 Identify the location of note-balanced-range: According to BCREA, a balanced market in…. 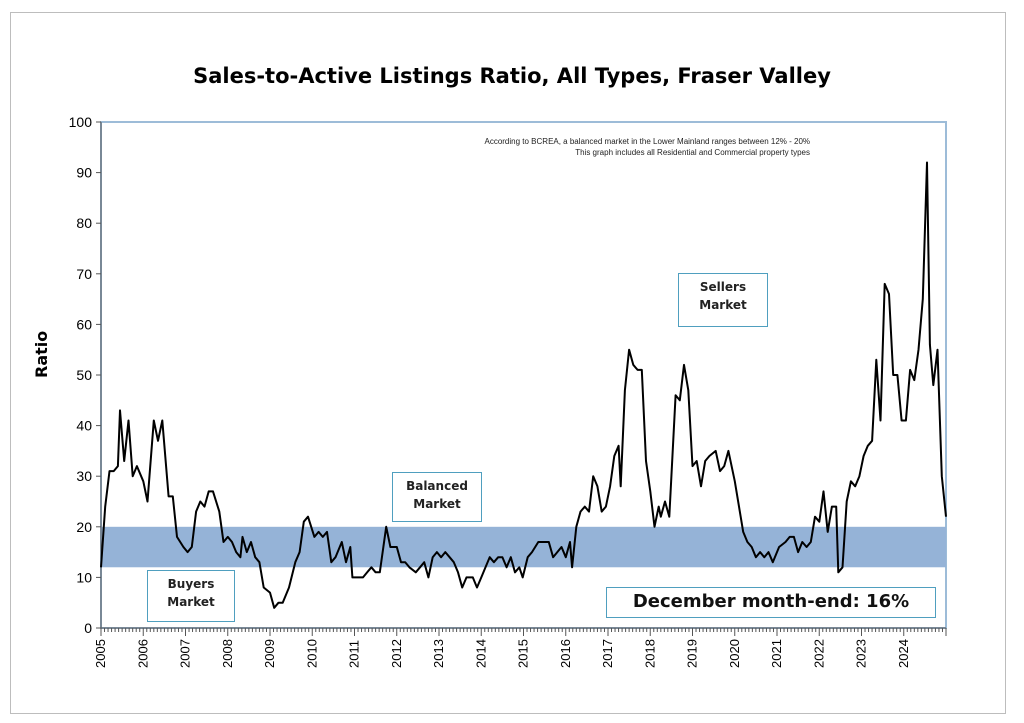
(647, 141).